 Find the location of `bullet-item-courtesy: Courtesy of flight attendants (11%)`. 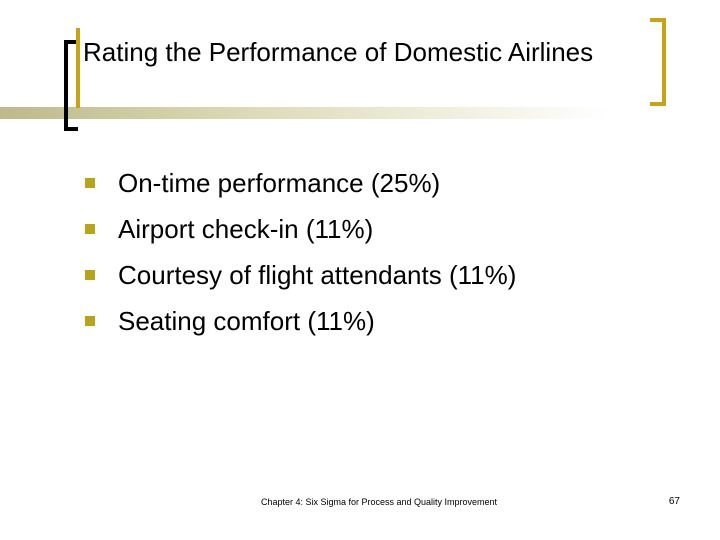

bullet-item-courtesy: Courtesy of flight attendants (11%) is located at coordinates (298, 275).